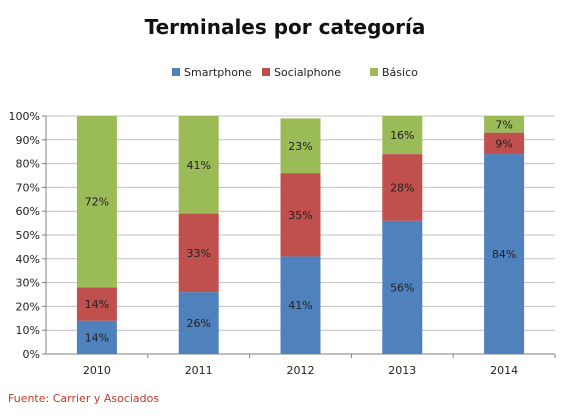 The height and width of the screenshot is (419, 570). Describe the element at coordinates (28, 187) in the screenshot. I see `y-tick-label: 70%` at that location.